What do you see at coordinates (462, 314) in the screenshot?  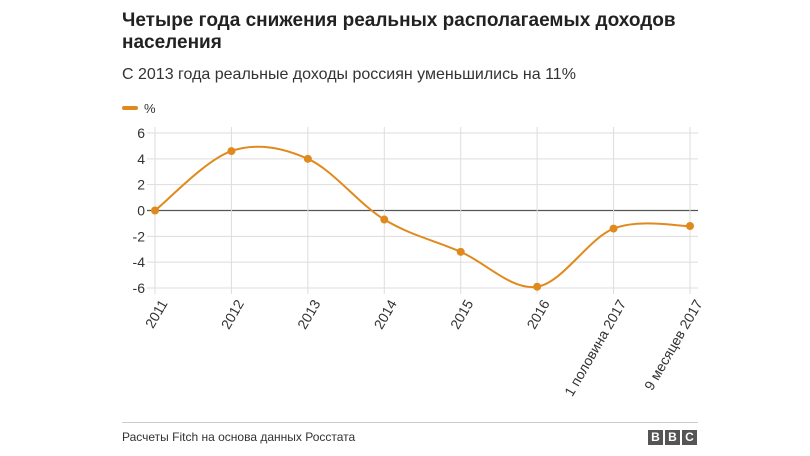 I see `x-tick-label: 2015` at bounding box center [462, 314].